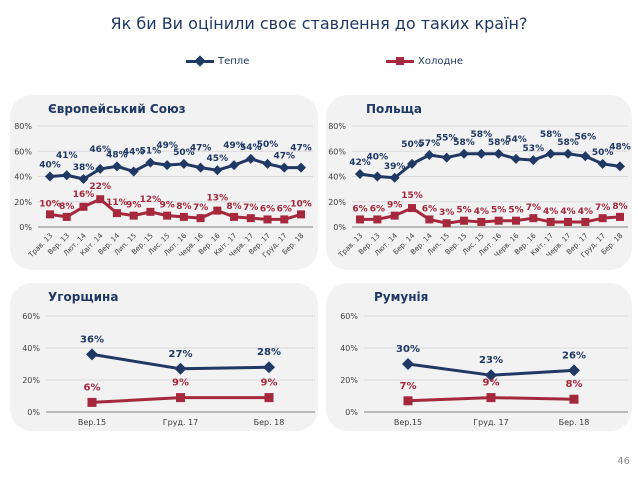 The image size is (638, 479). What do you see at coordinates (586, 137) in the screenshot?
I see `poland-warm-data-label: 56%` at bounding box center [586, 137].